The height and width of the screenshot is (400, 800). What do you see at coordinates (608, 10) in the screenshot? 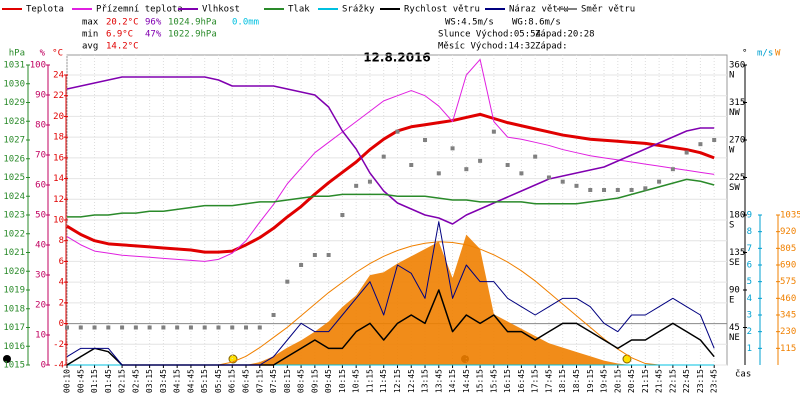
I see `legend-label: Směr větru` at bounding box center [608, 10].